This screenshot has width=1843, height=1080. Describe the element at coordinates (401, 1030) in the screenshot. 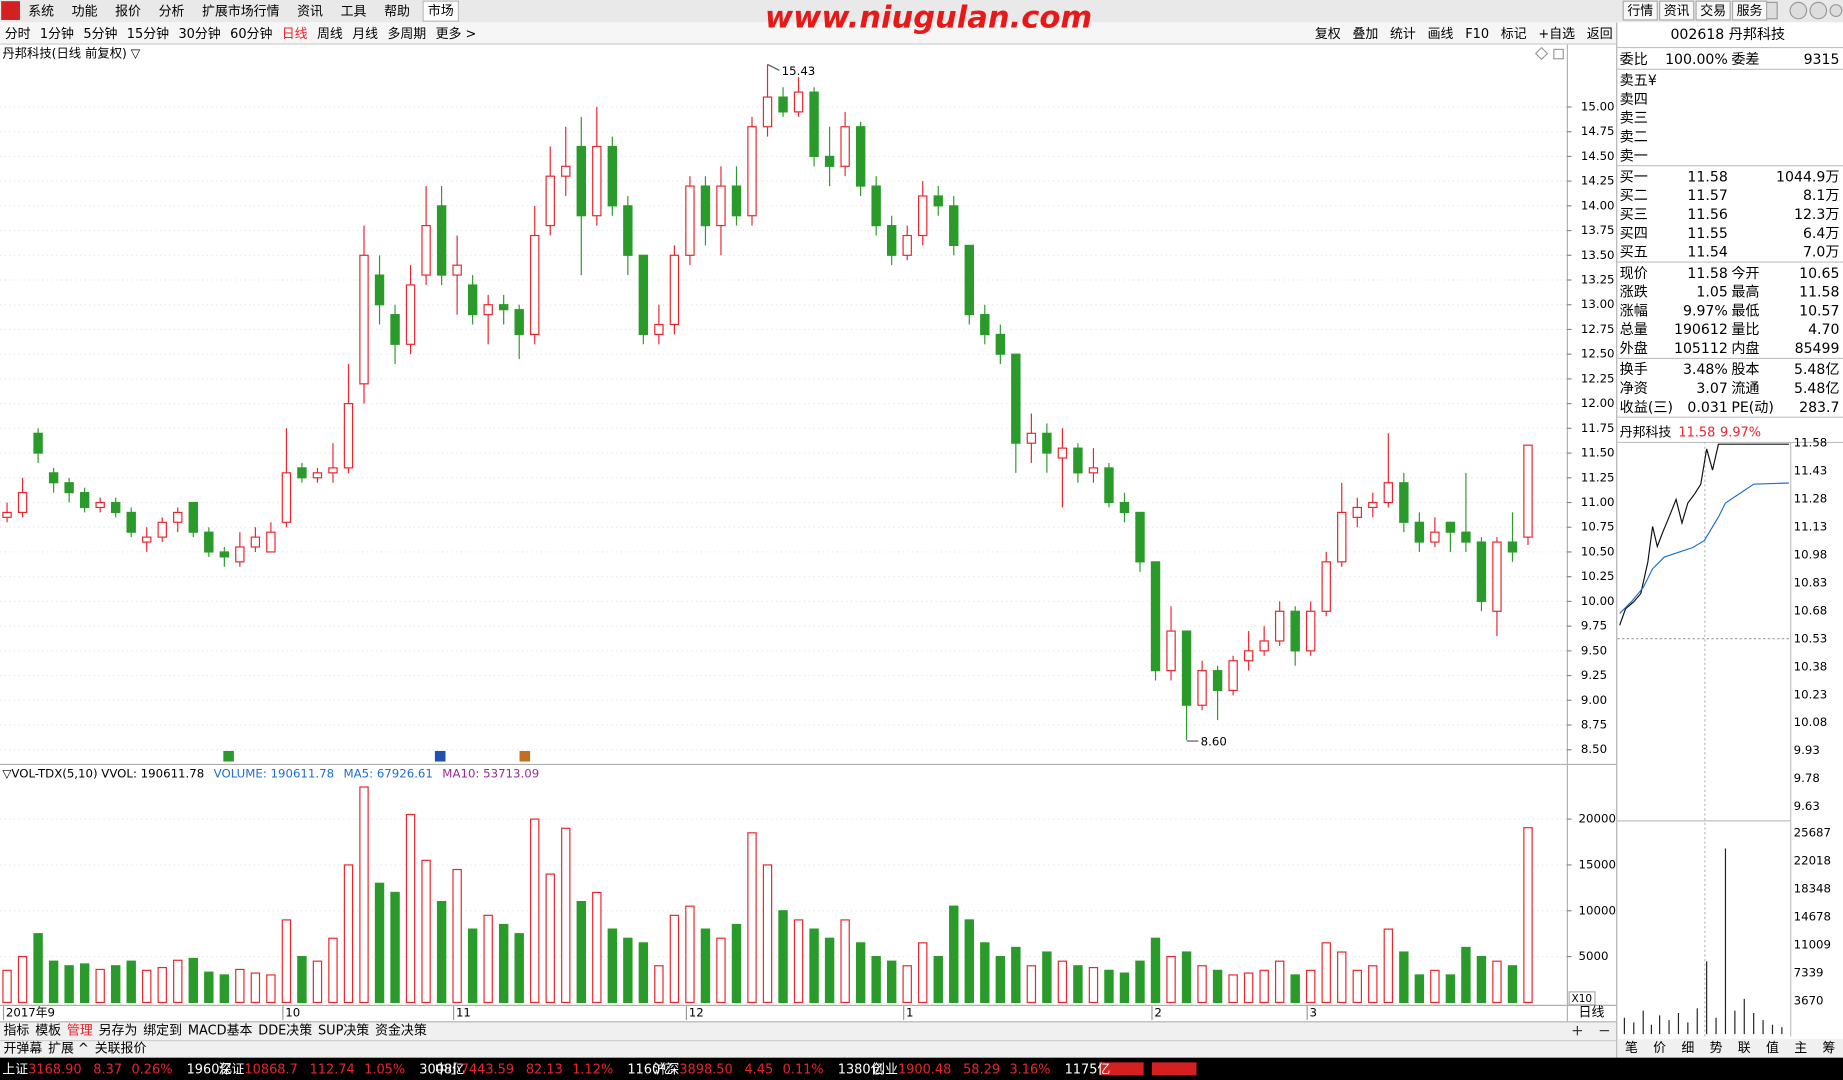

I see `footer-tab: 资金决策` at that location.